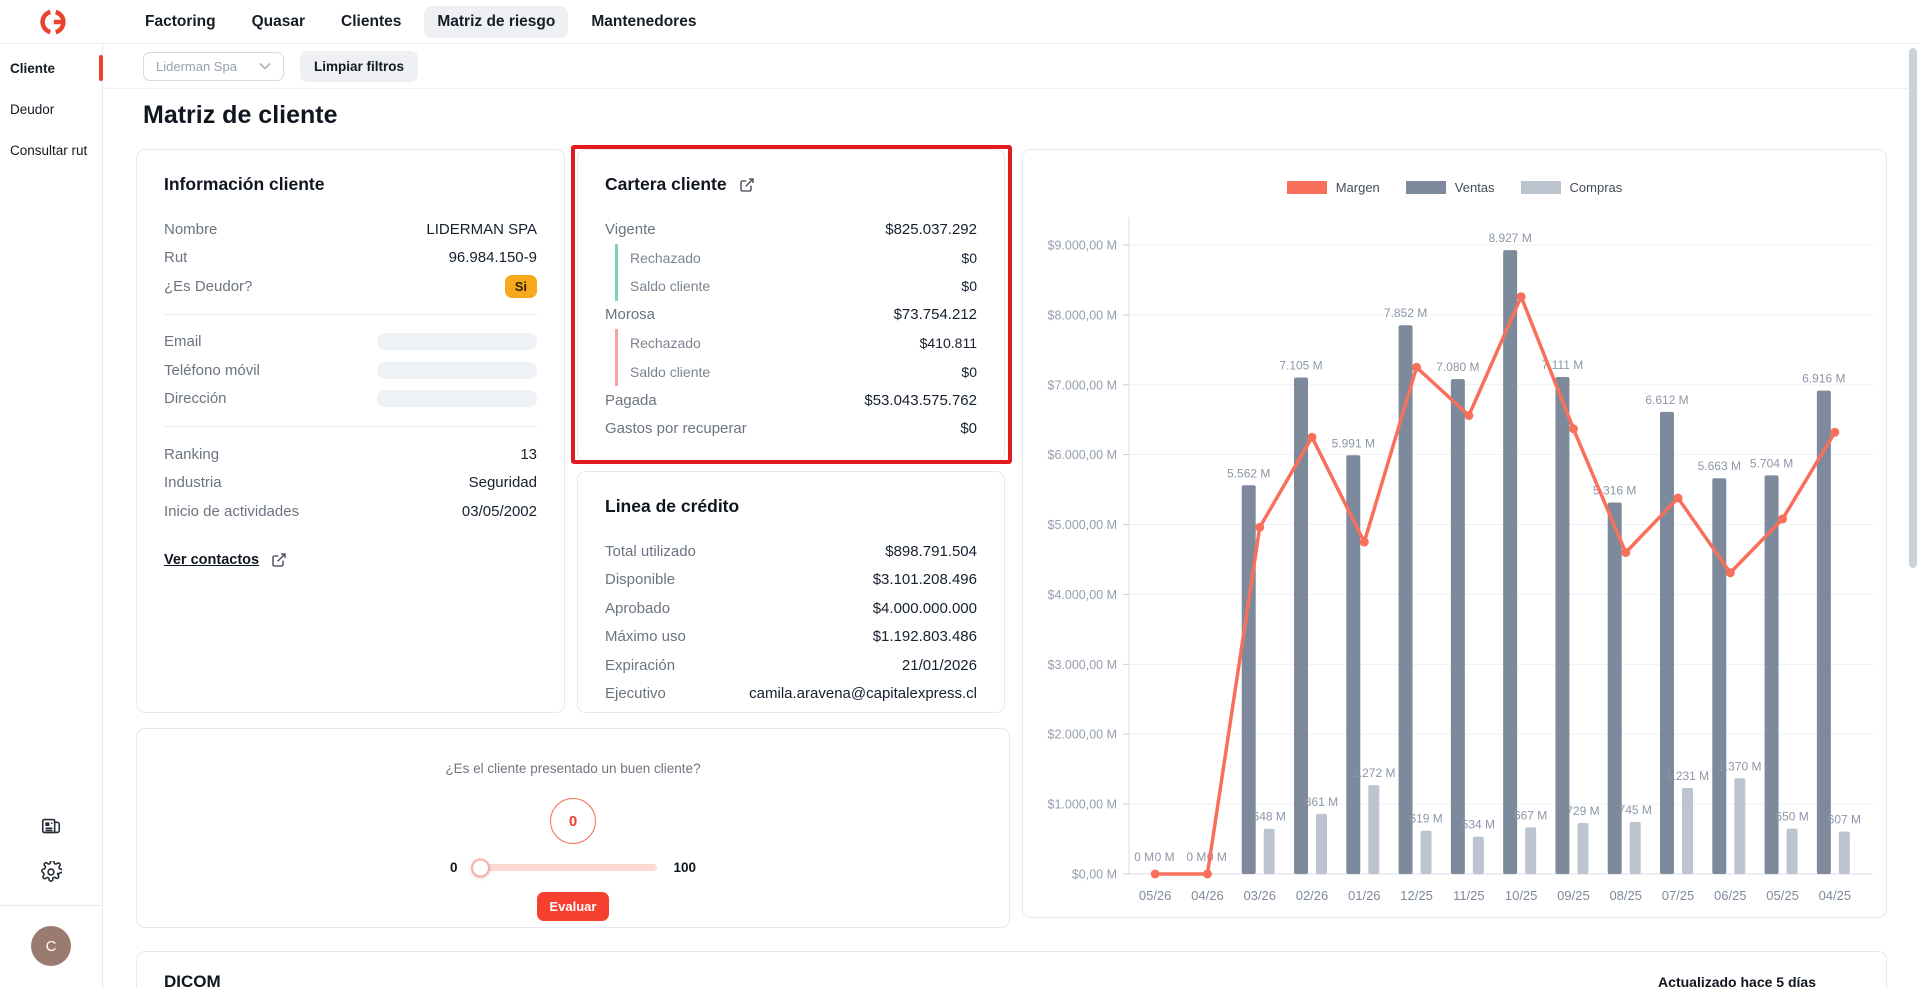  Describe the element at coordinates (643, 22) in the screenshot. I see `nav-item-mantenedores: Mantenedores` at that location.